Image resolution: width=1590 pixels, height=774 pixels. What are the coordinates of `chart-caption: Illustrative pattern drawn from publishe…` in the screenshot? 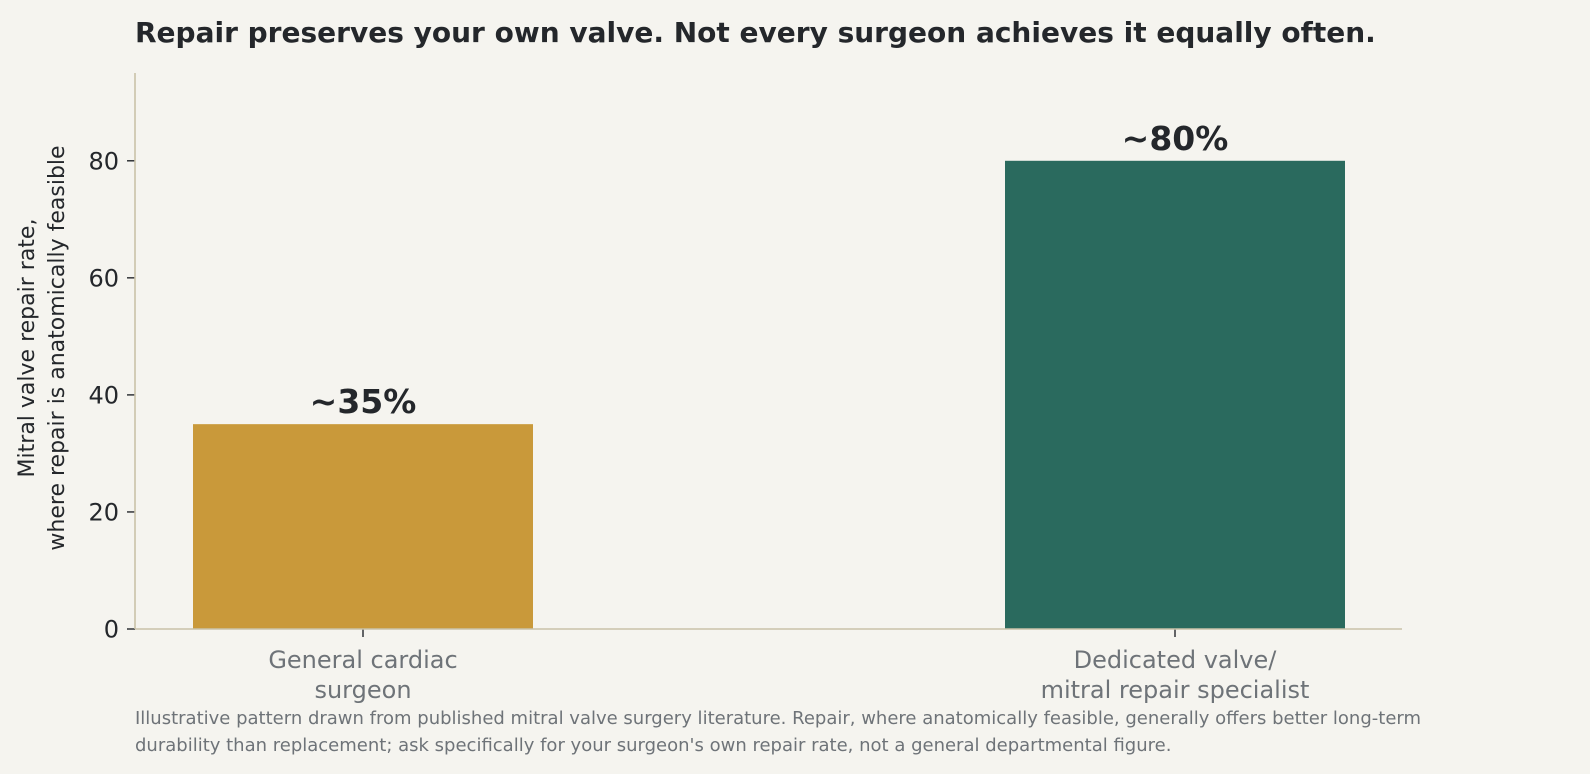 It's located at (778, 732).